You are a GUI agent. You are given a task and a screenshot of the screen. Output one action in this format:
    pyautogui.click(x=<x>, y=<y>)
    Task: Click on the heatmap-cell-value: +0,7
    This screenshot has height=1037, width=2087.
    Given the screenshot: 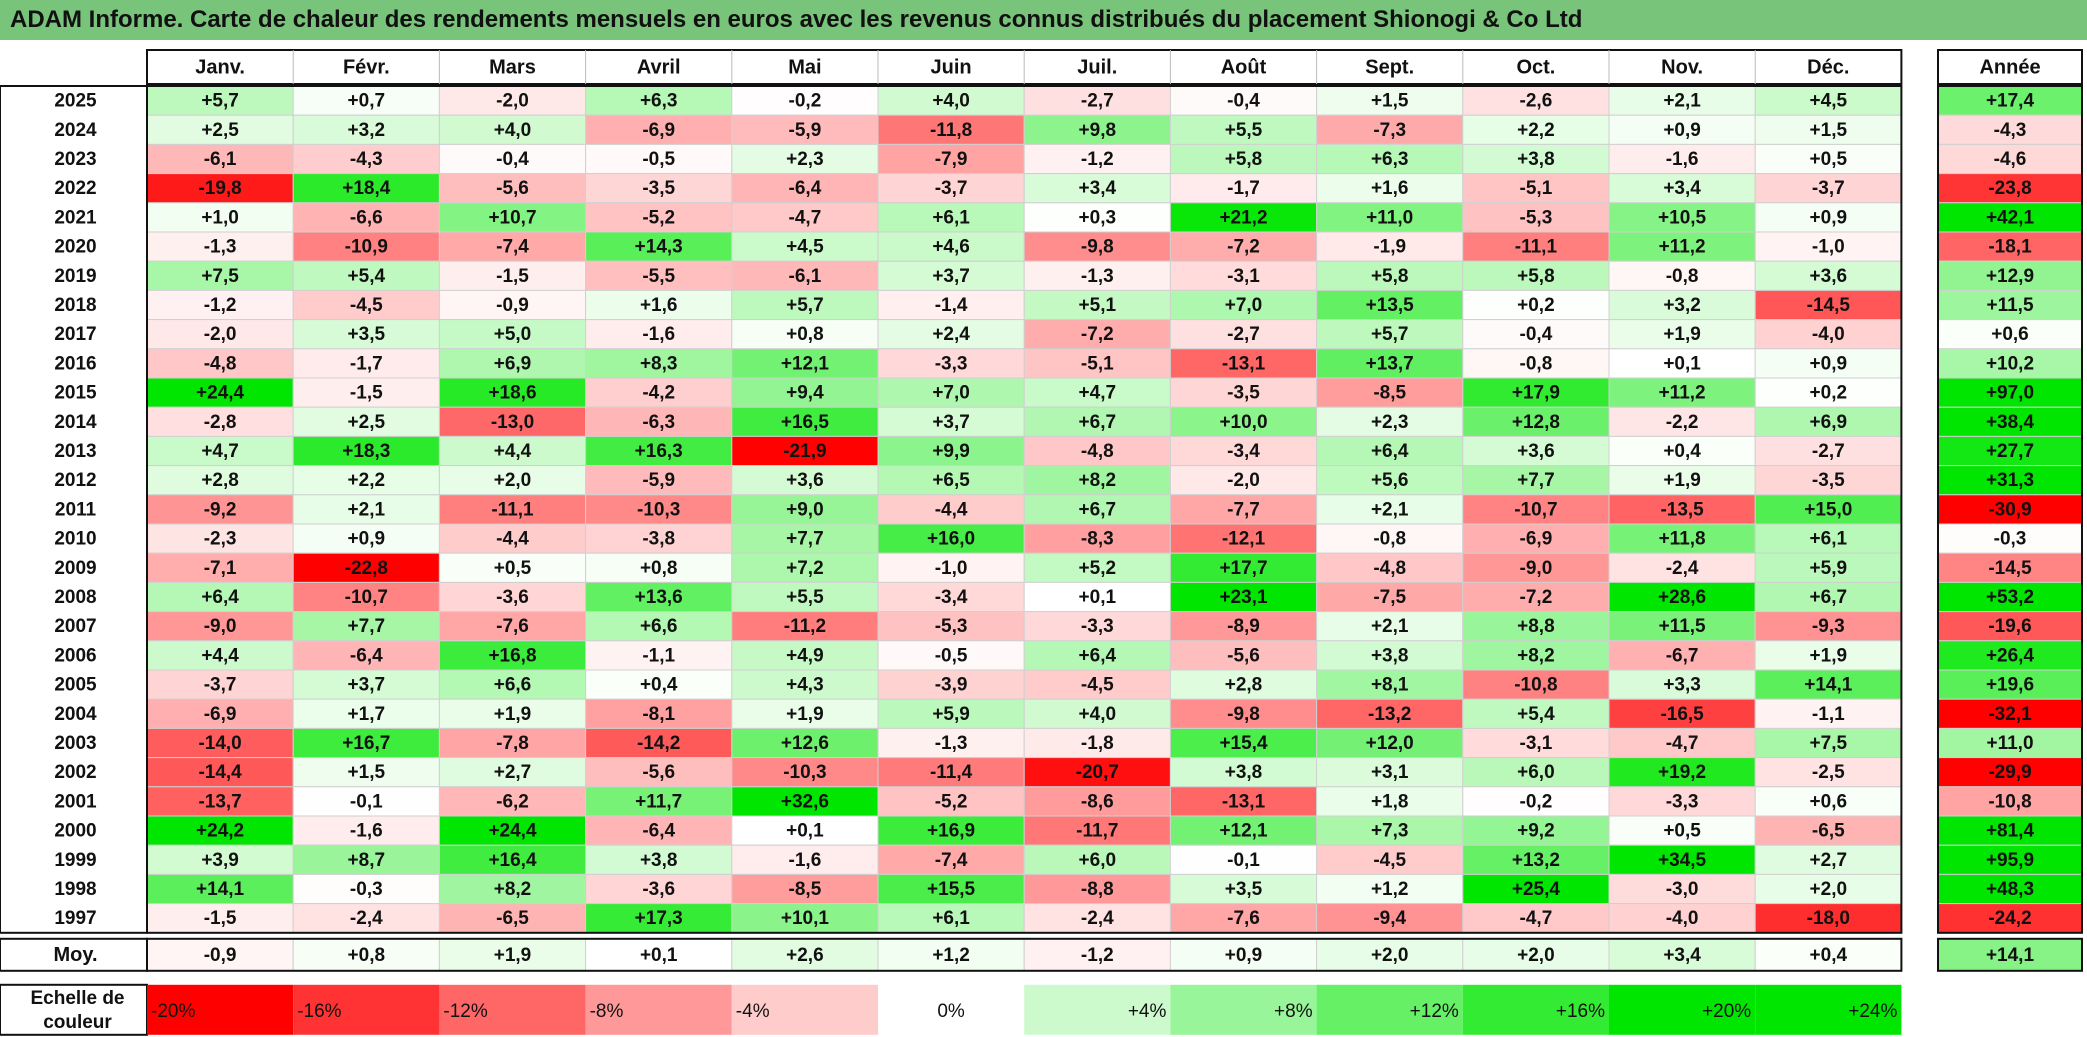 What is the action you would take?
    pyautogui.click(x=367, y=101)
    